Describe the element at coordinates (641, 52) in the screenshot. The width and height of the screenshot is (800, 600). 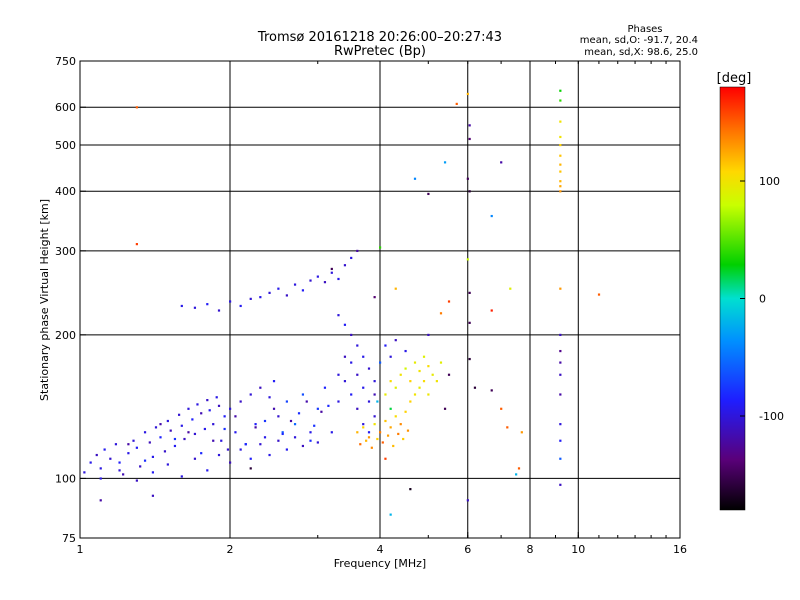
I see `stats-x-mode: mean, sd,X: 98.6, 25.0` at that location.